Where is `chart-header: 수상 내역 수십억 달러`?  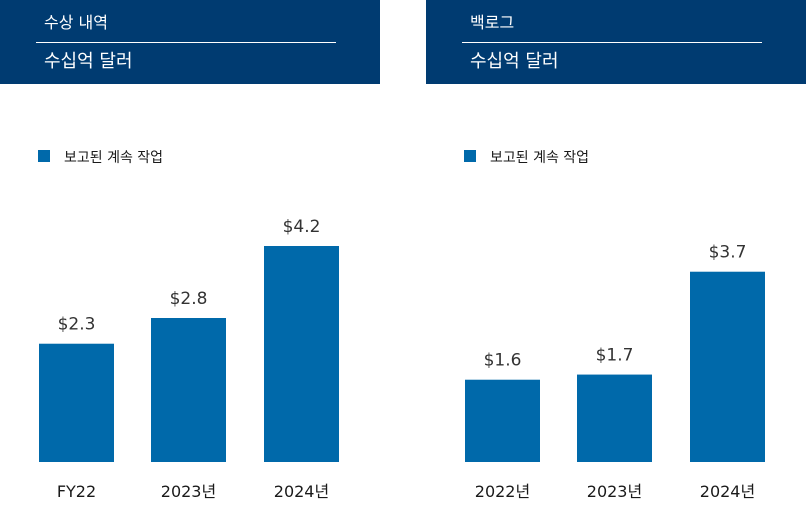 chart-header: 수상 내역 수십억 달러 is located at coordinates (190, 42).